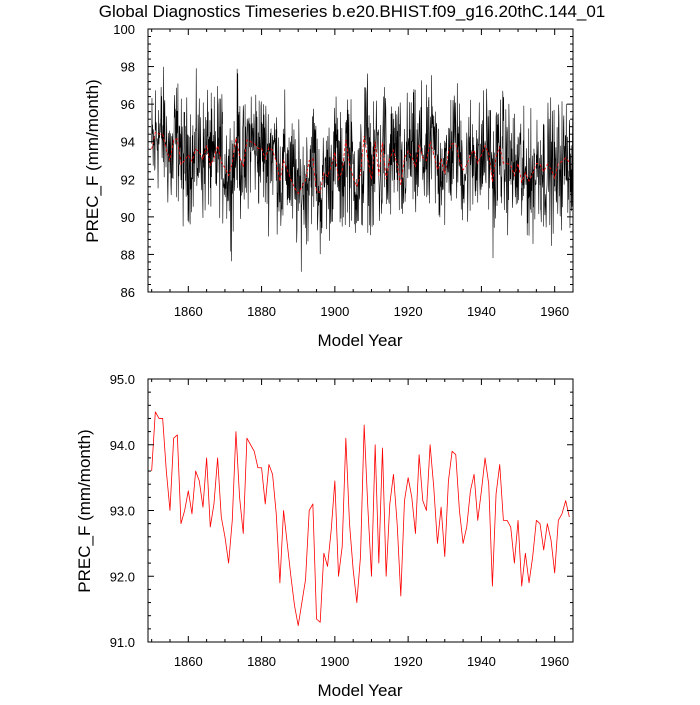  What do you see at coordinates (92, 160) in the screenshot?
I see `monthly-y-axis-title: PREC_F (mm/month)` at bounding box center [92, 160].